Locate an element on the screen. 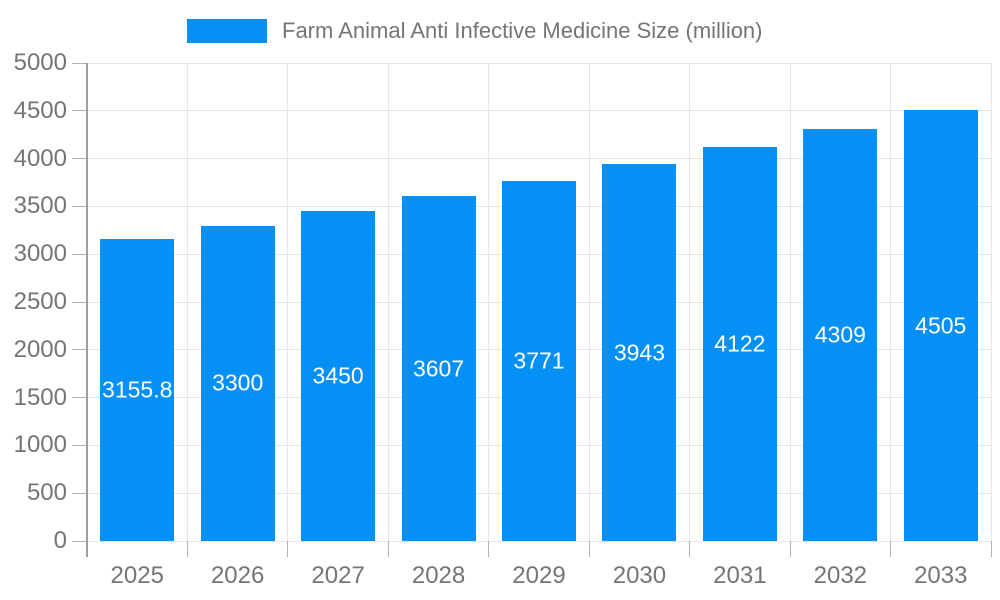 This screenshot has height=600, width=1000. bar: 3771 is located at coordinates (539, 360).